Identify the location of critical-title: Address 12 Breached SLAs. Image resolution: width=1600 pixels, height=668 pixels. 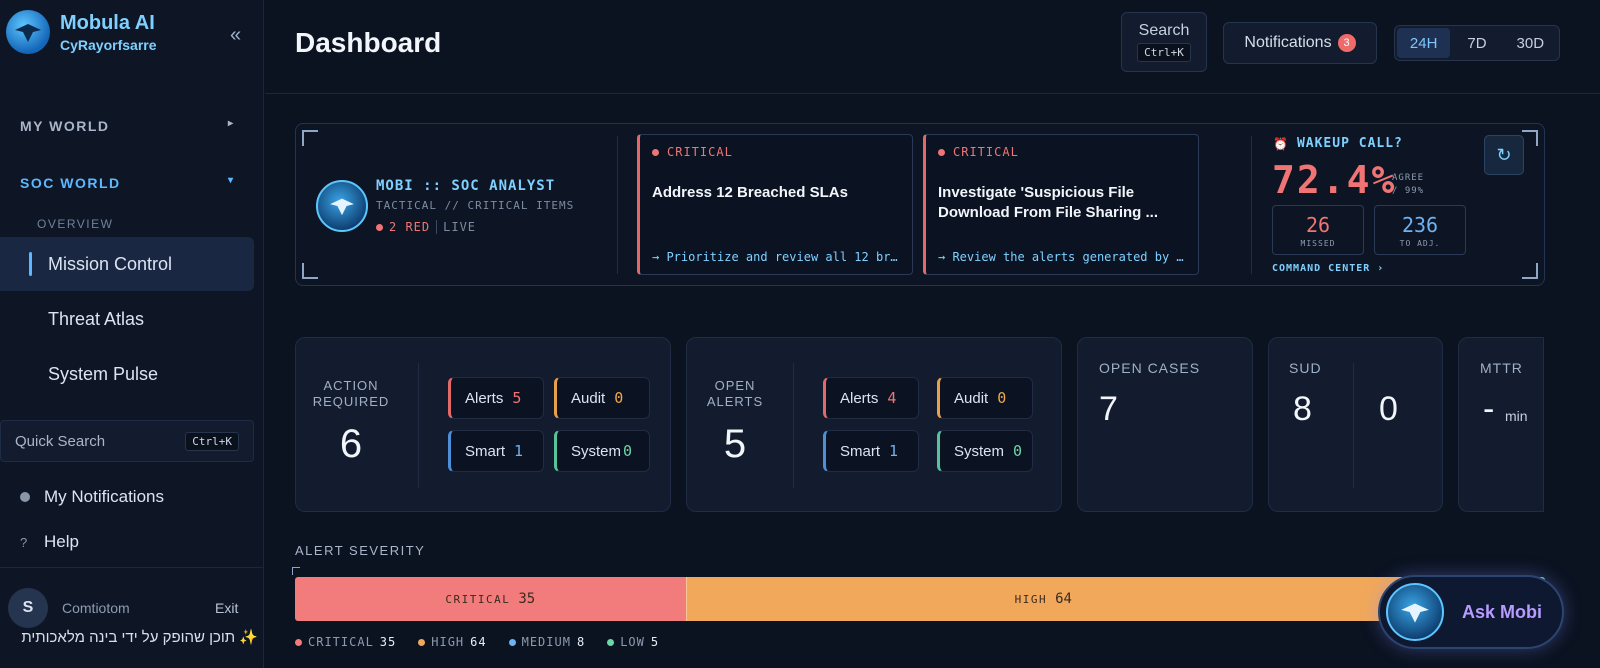
(750, 192).